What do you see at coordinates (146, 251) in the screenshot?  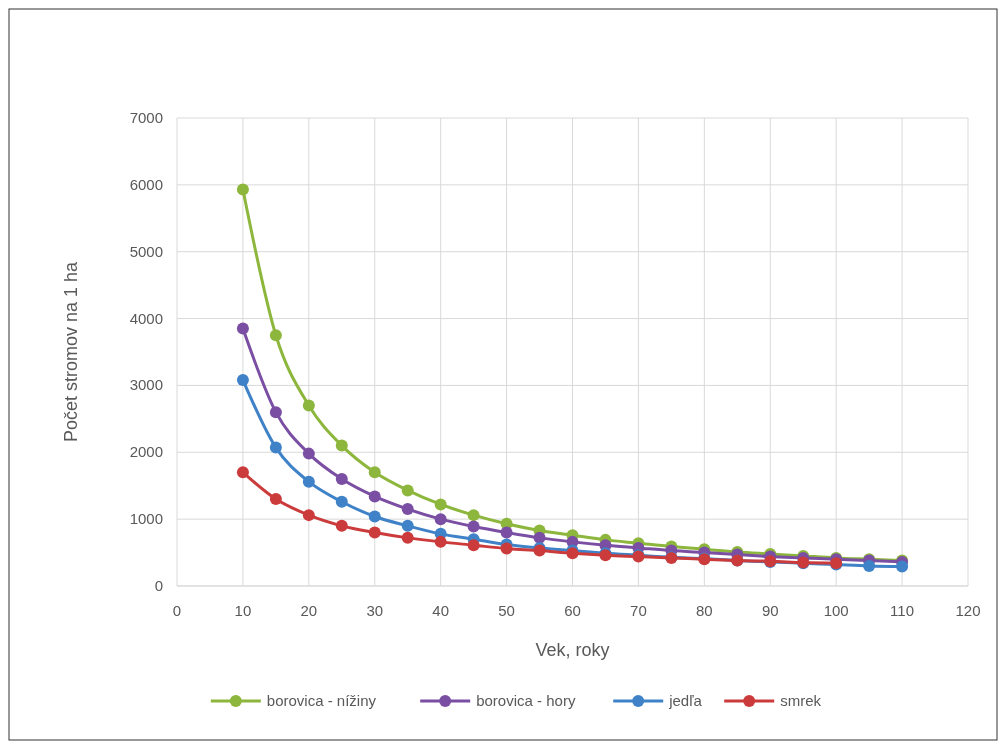 I see `y-tick-label: 5000` at bounding box center [146, 251].